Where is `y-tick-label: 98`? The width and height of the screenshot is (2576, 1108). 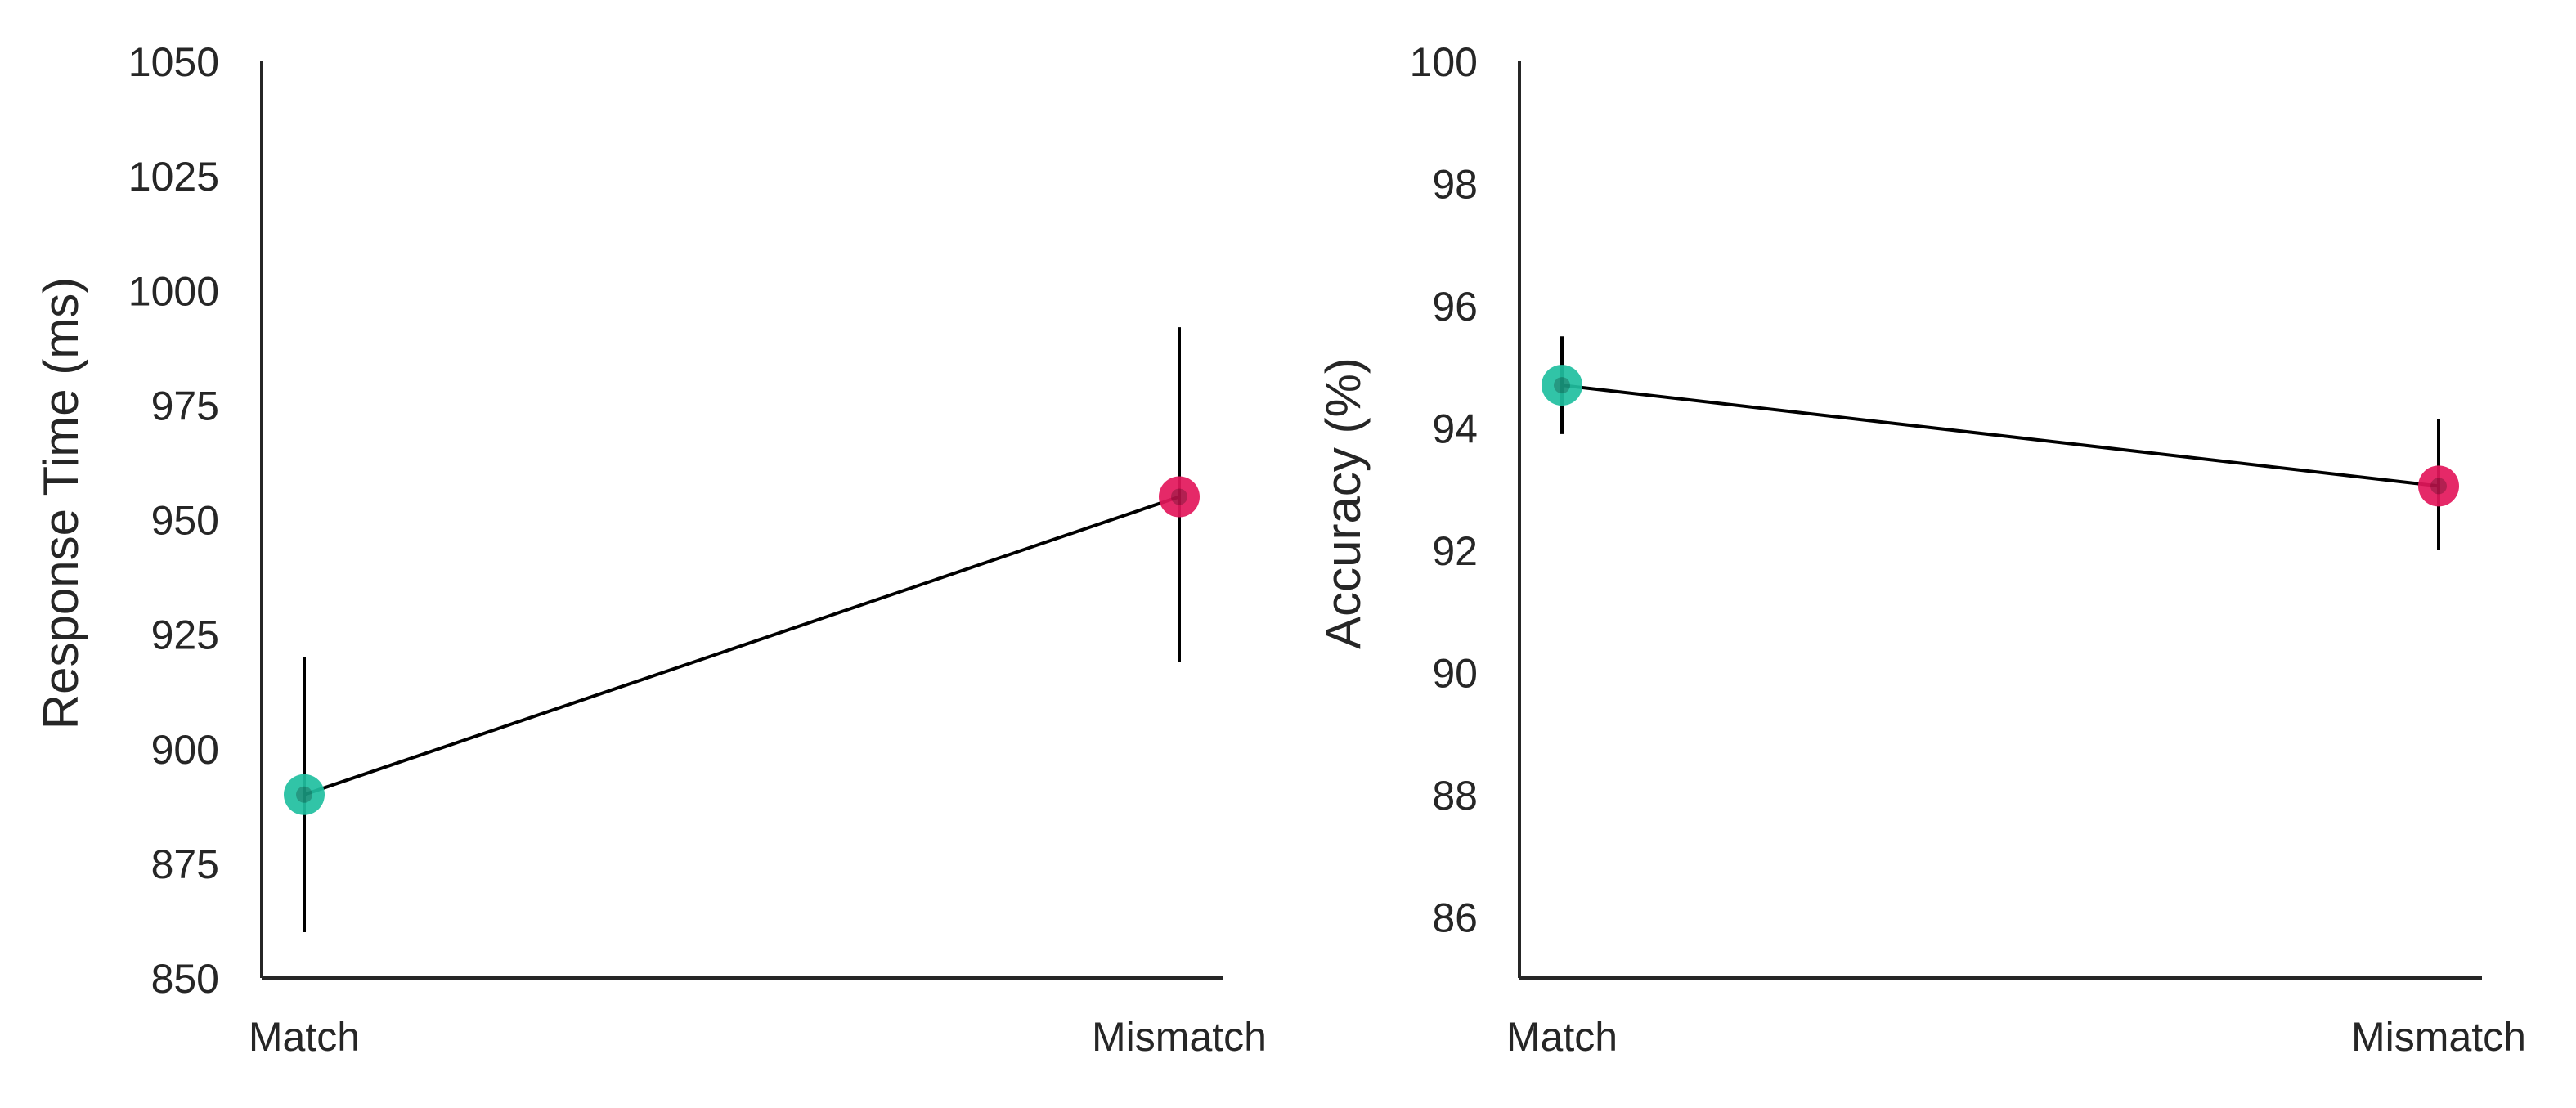
y-tick-label: 98 is located at coordinates (1455, 184).